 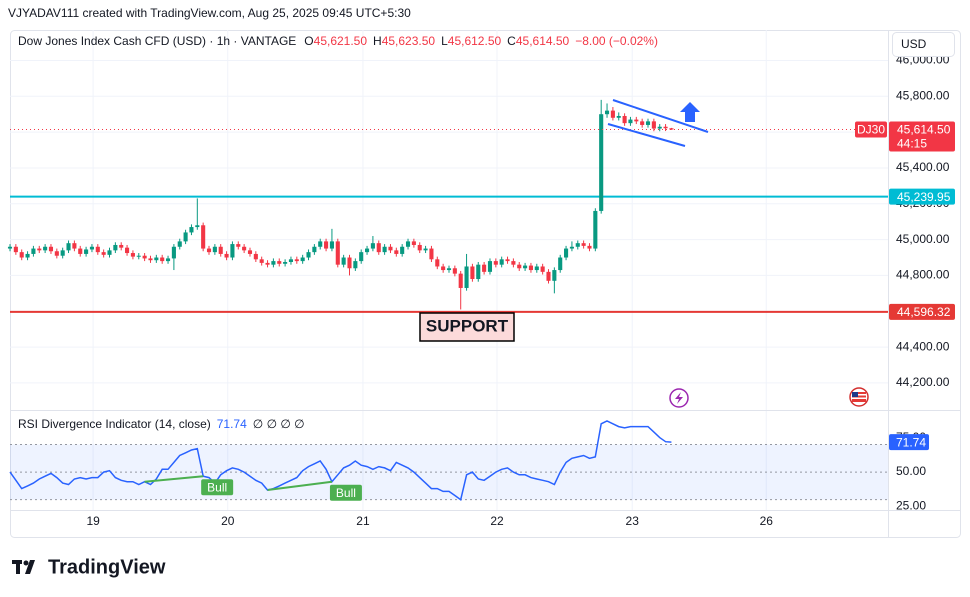 What do you see at coordinates (767, 521) in the screenshot?
I see `x-tick-label: 26` at bounding box center [767, 521].